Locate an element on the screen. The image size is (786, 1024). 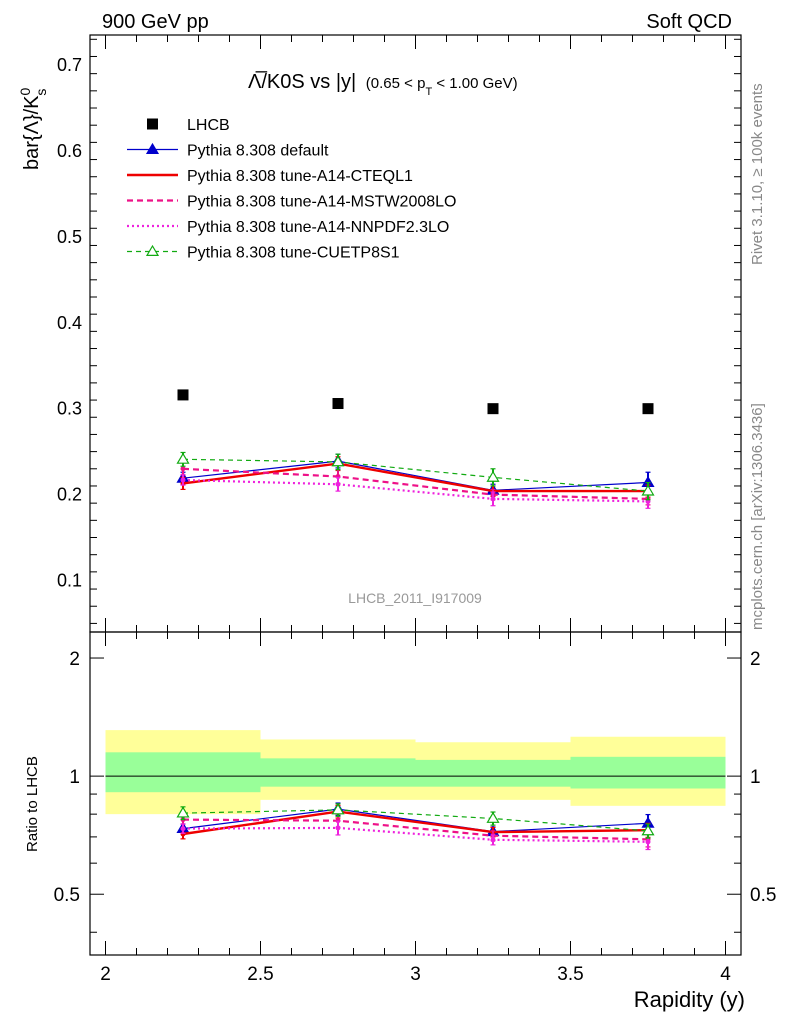
ratio-y-tick-label-left: 2 is located at coordinates (74, 659).